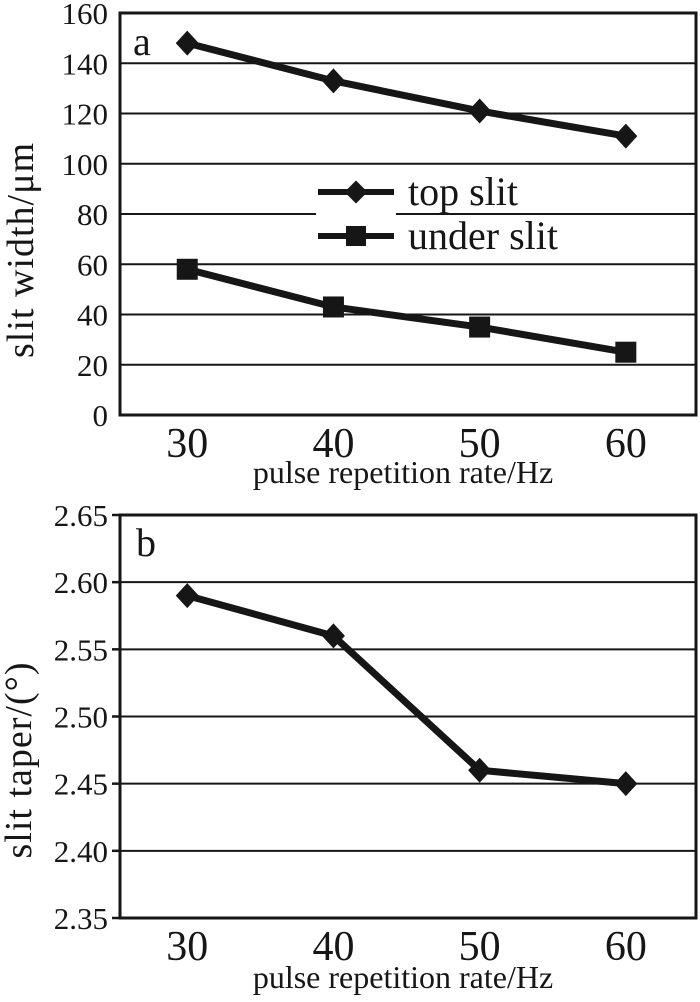 The image size is (700, 1002). I want to click on legend-label-under-slit: under slit, so click(483, 235).